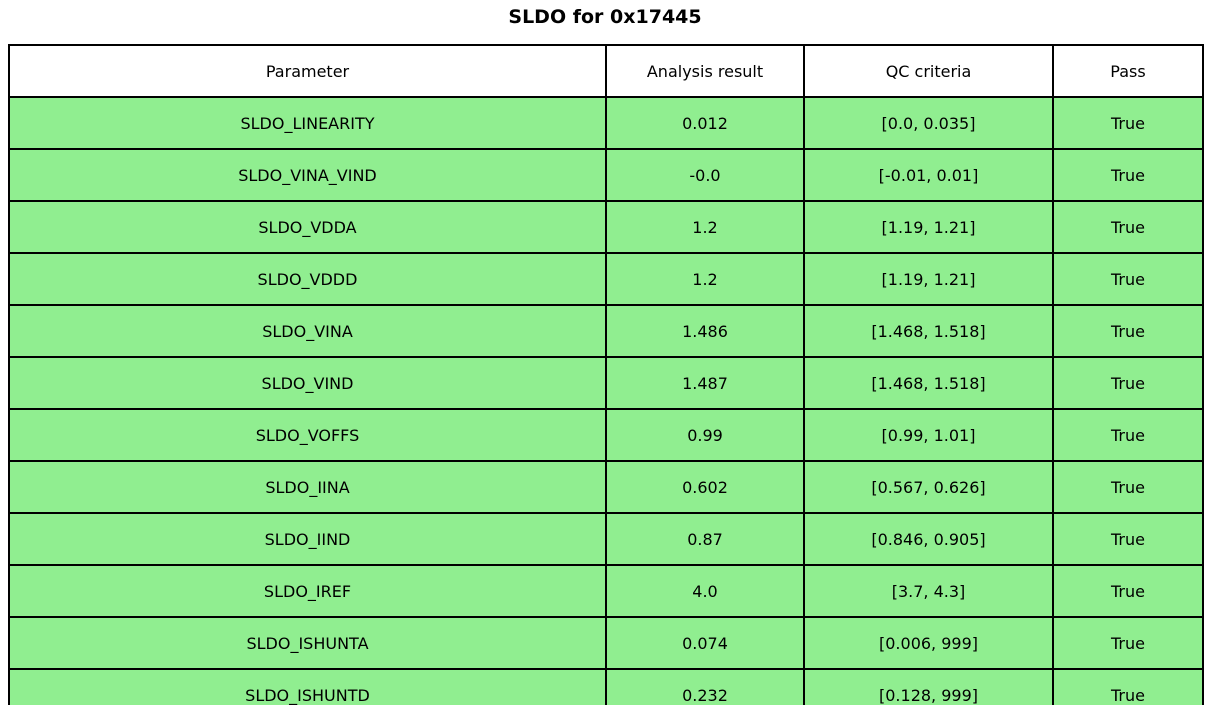 The width and height of the screenshot is (1210, 705). Describe the element at coordinates (705, 643) in the screenshot. I see `cell-analysis-result: 0.074` at that location.